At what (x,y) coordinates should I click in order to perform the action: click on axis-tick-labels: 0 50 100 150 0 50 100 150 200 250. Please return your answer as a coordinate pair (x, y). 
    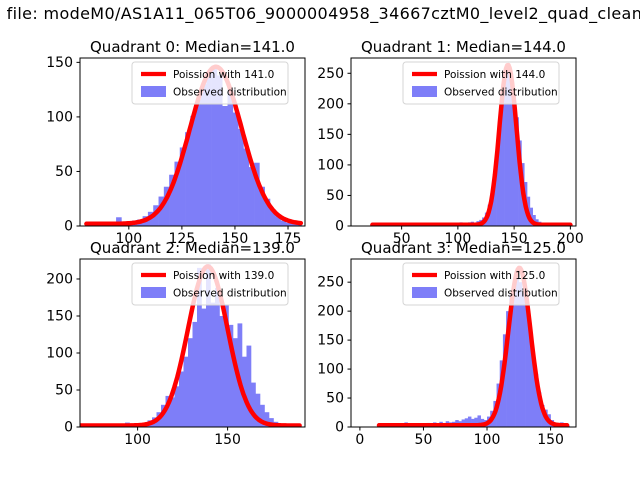
    Looking at the image, I should click on (440, 361).